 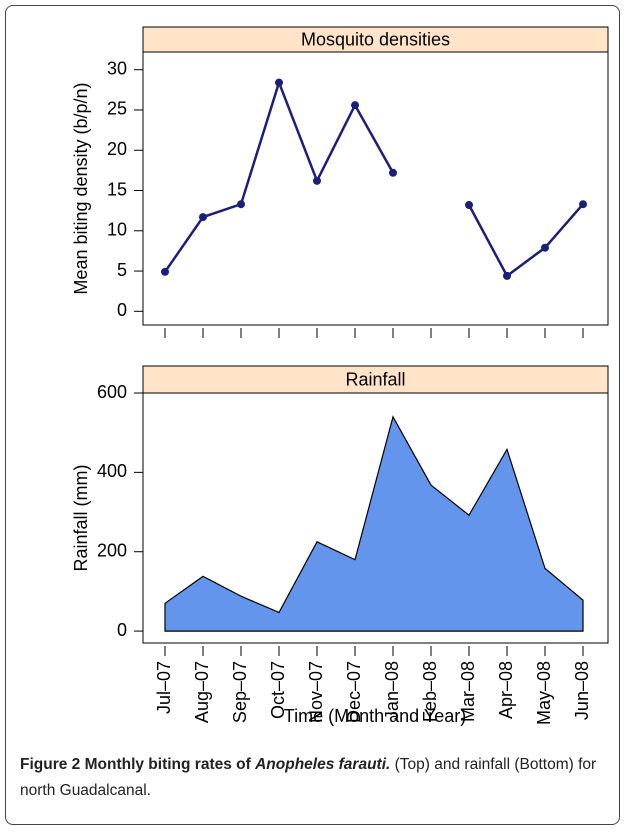 I want to click on x-tick-label: Aug–07, so click(x=202, y=692).